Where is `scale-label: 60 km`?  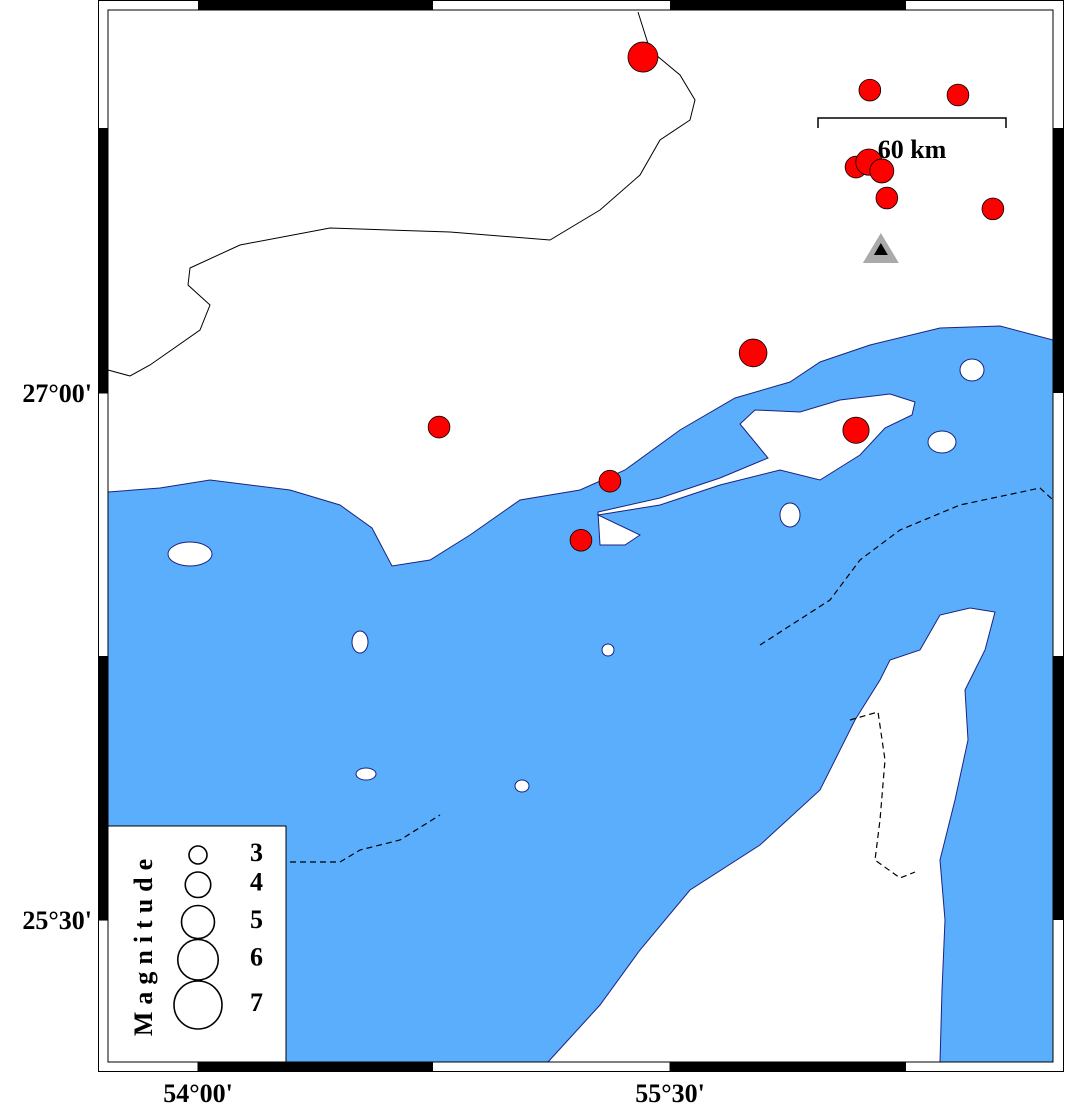 scale-label: 60 km is located at coordinates (912, 149).